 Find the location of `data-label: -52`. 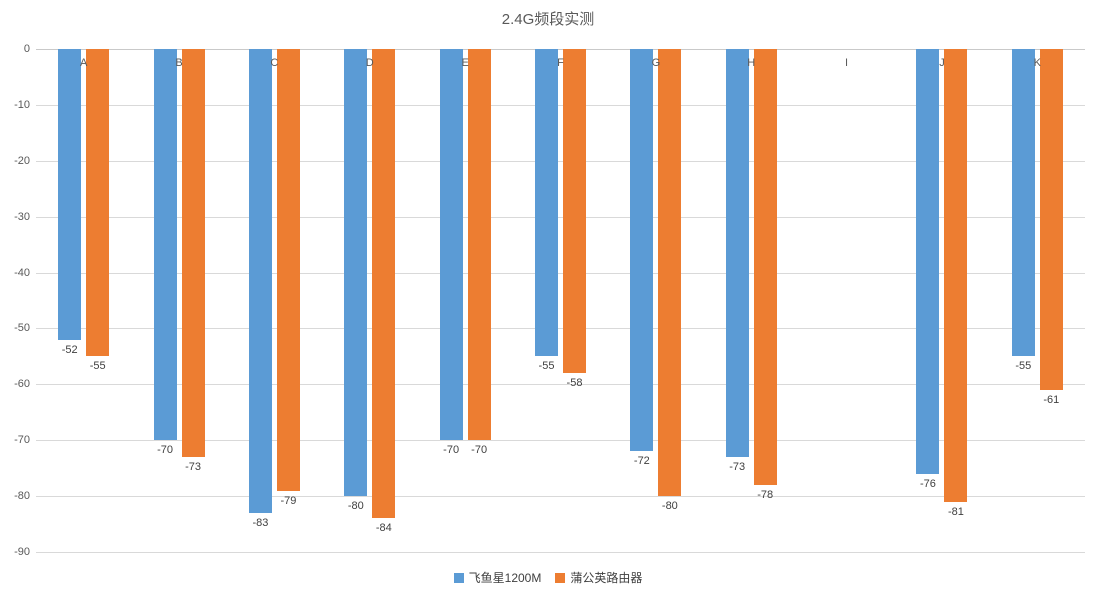

data-label: -52 is located at coordinates (69, 349).